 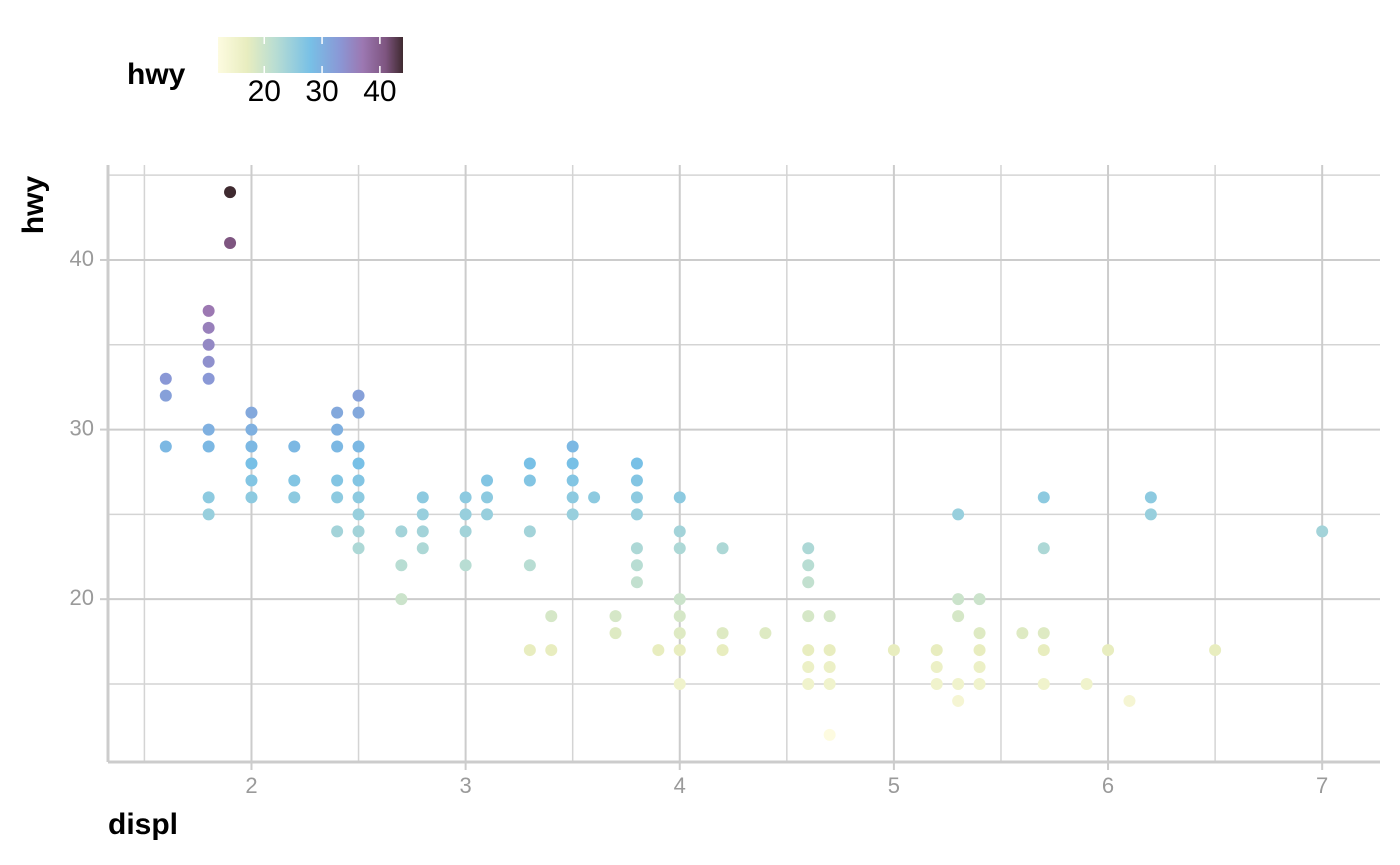 What do you see at coordinates (894, 785) in the screenshot?
I see `x-tick-label: 5` at bounding box center [894, 785].